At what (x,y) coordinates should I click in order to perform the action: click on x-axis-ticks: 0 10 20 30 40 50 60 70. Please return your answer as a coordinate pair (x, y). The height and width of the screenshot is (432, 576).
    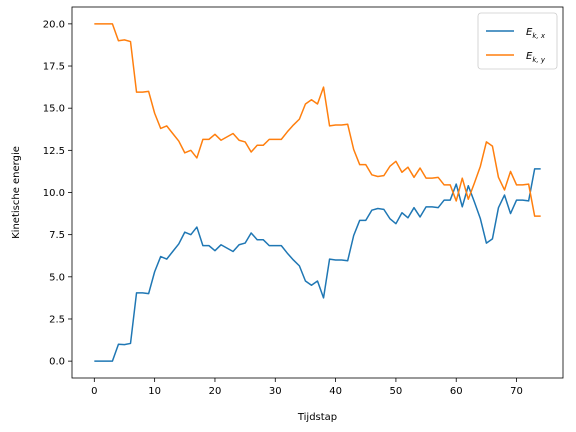
    Looking at the image, I should click on (307, 387).